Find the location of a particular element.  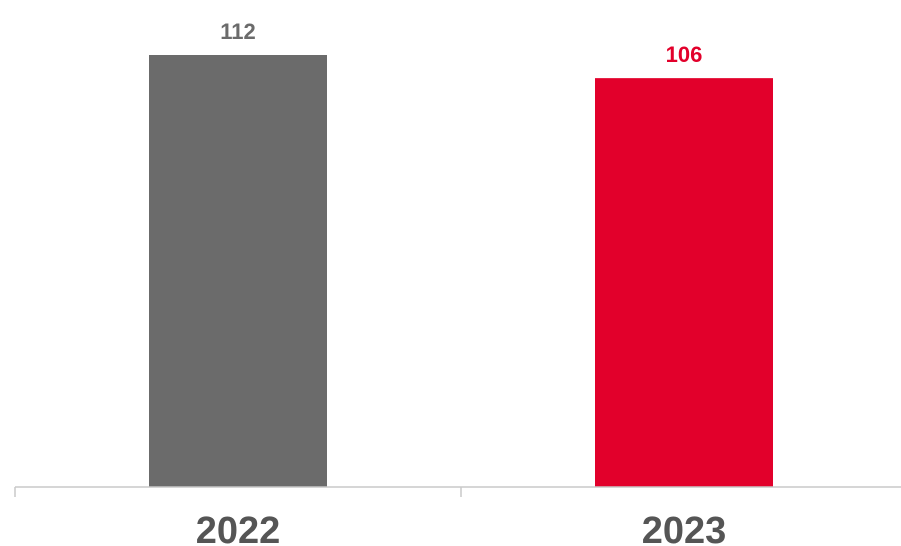

bar-2023 is located at coordinates (684, 283).